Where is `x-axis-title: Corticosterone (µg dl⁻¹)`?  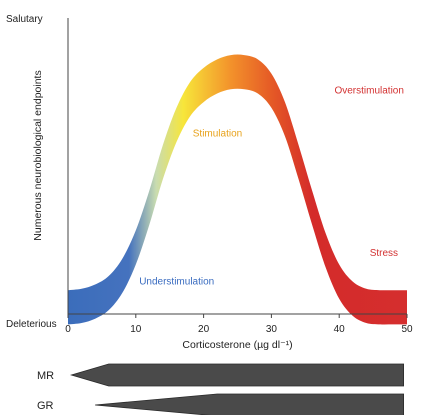
x-axis-title: Corticosterone (µg dl⁻¹) is located at coordinates (237, 345).